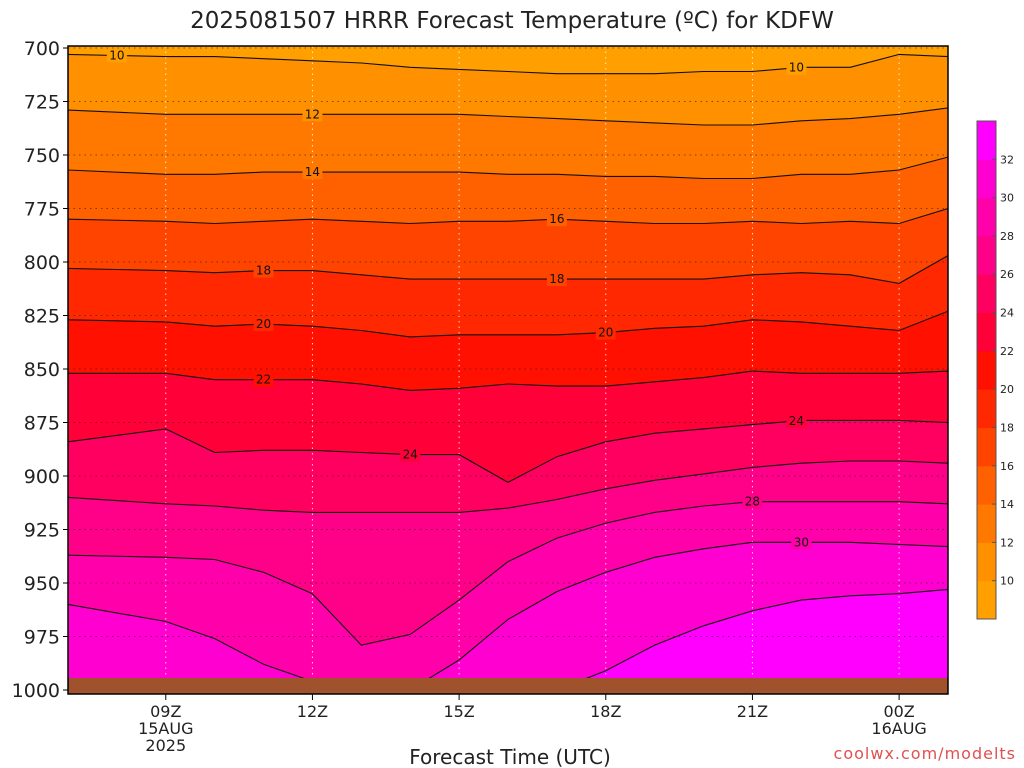 The height and width of the screenshot is (768, 1024). I want to click on y-tick-label-750: 750, so click(42, 156).